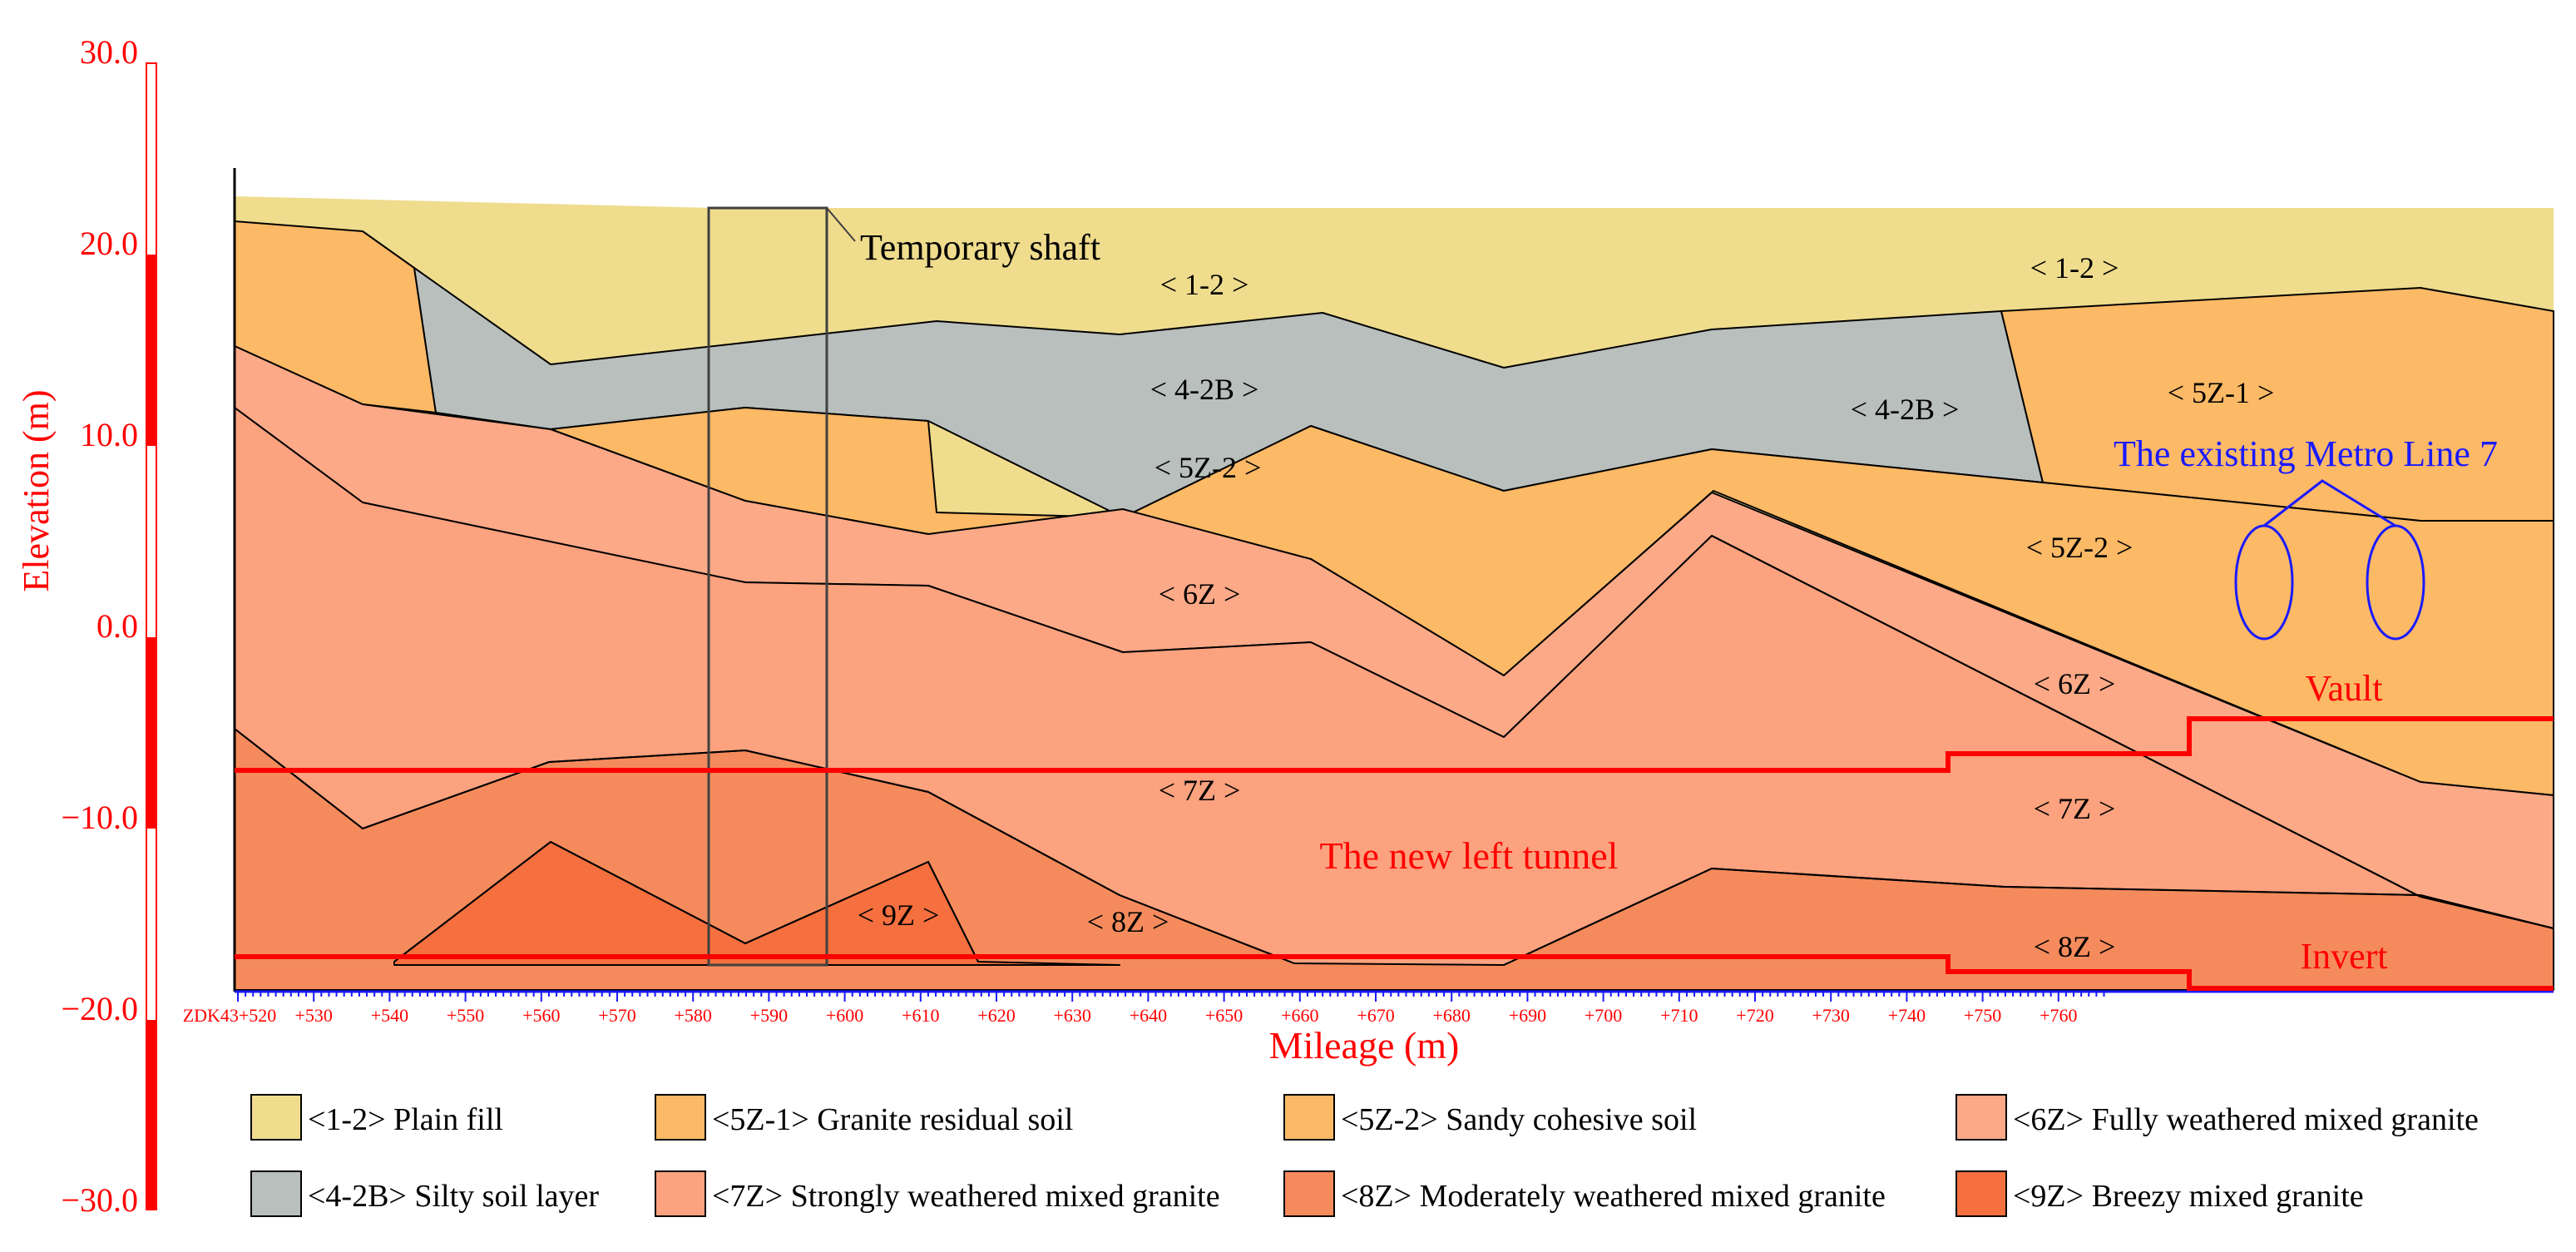 The image size is (2576, 1252). What do you see at coordinates (1375, 1015) in the screenshot?
I see `x-tick-label: +670` at bounding box center [1375, 1015].